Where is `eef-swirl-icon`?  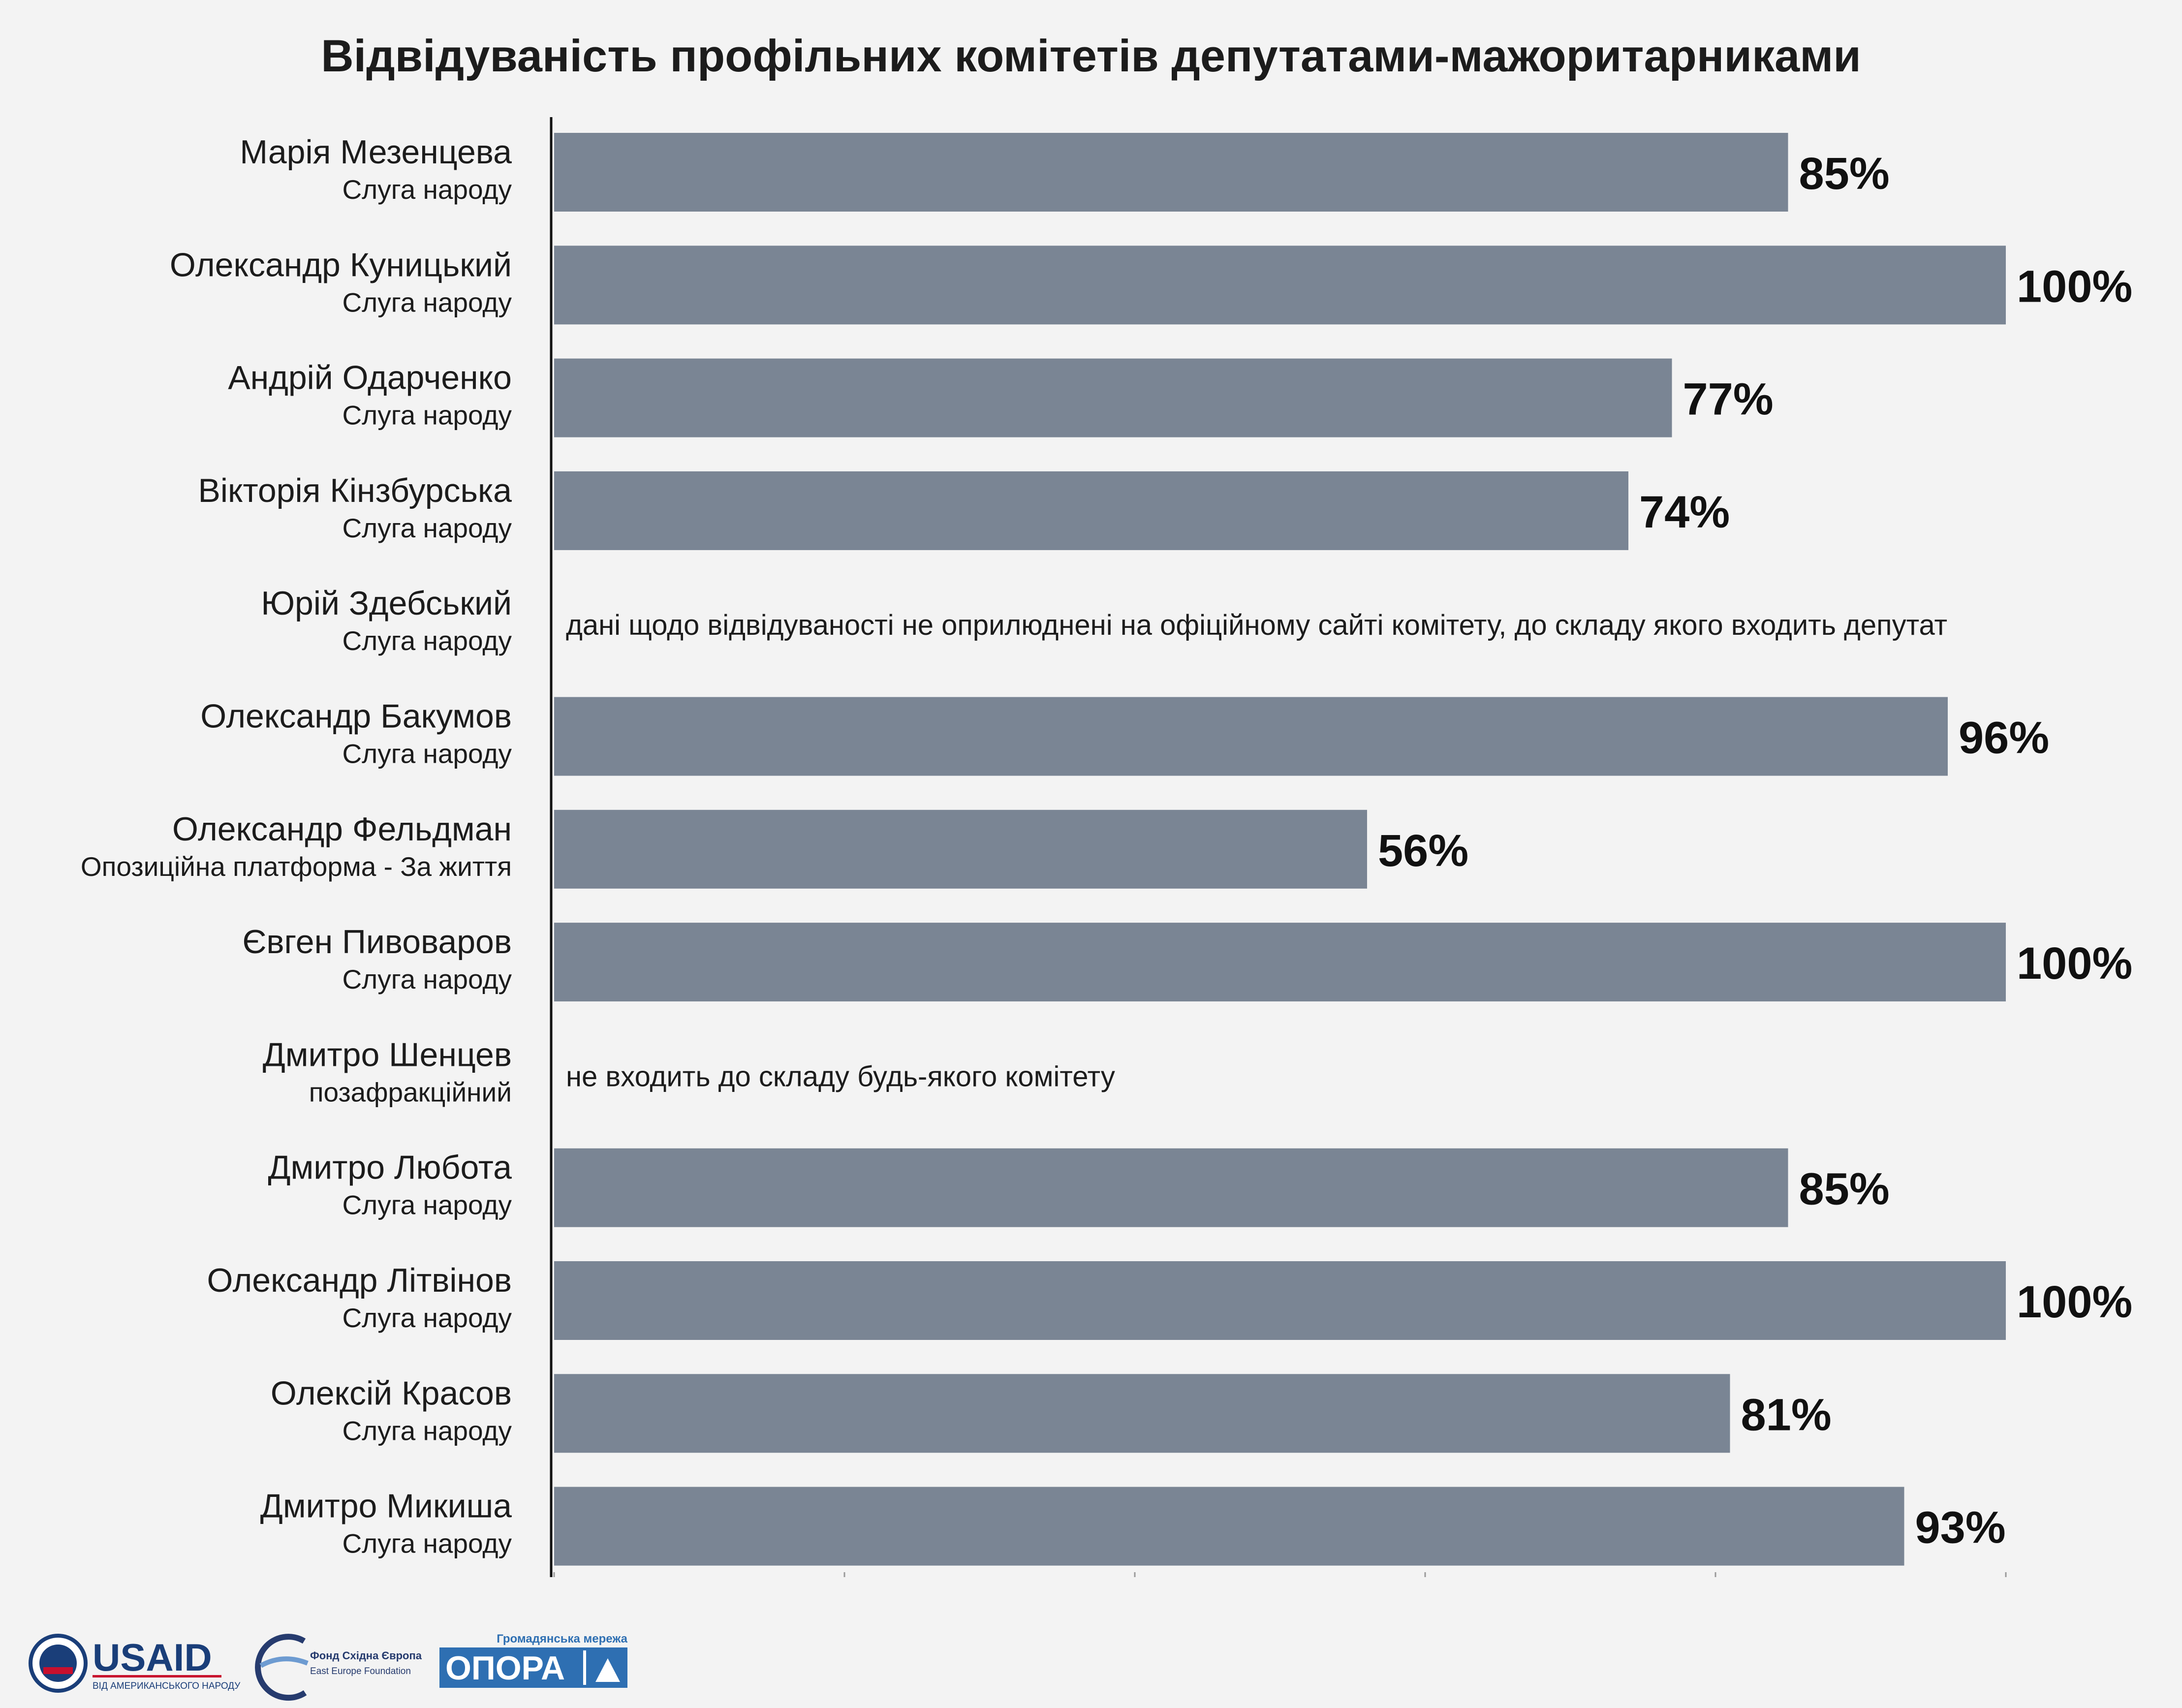
eef-swirl-icon is located at coordinates (281, 1667).